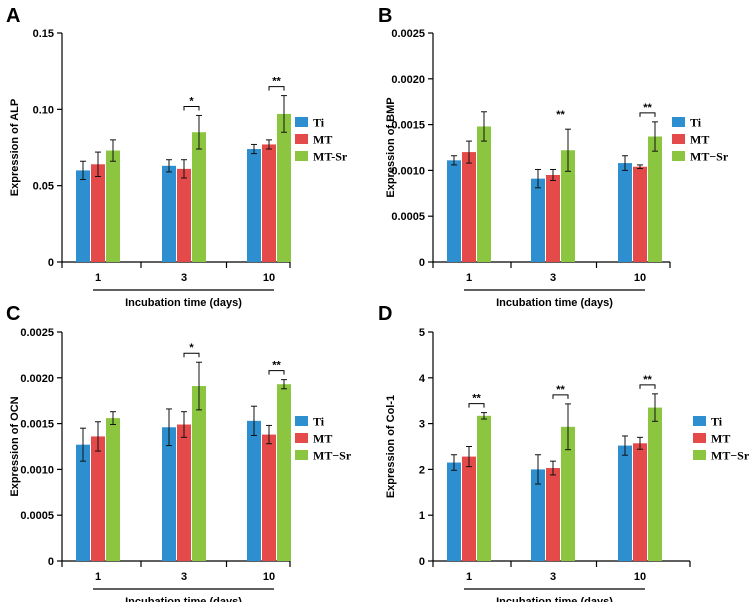 The width and height of the screenshot is (754, 602). I want to click on panel-label: D, so click(385, 314).